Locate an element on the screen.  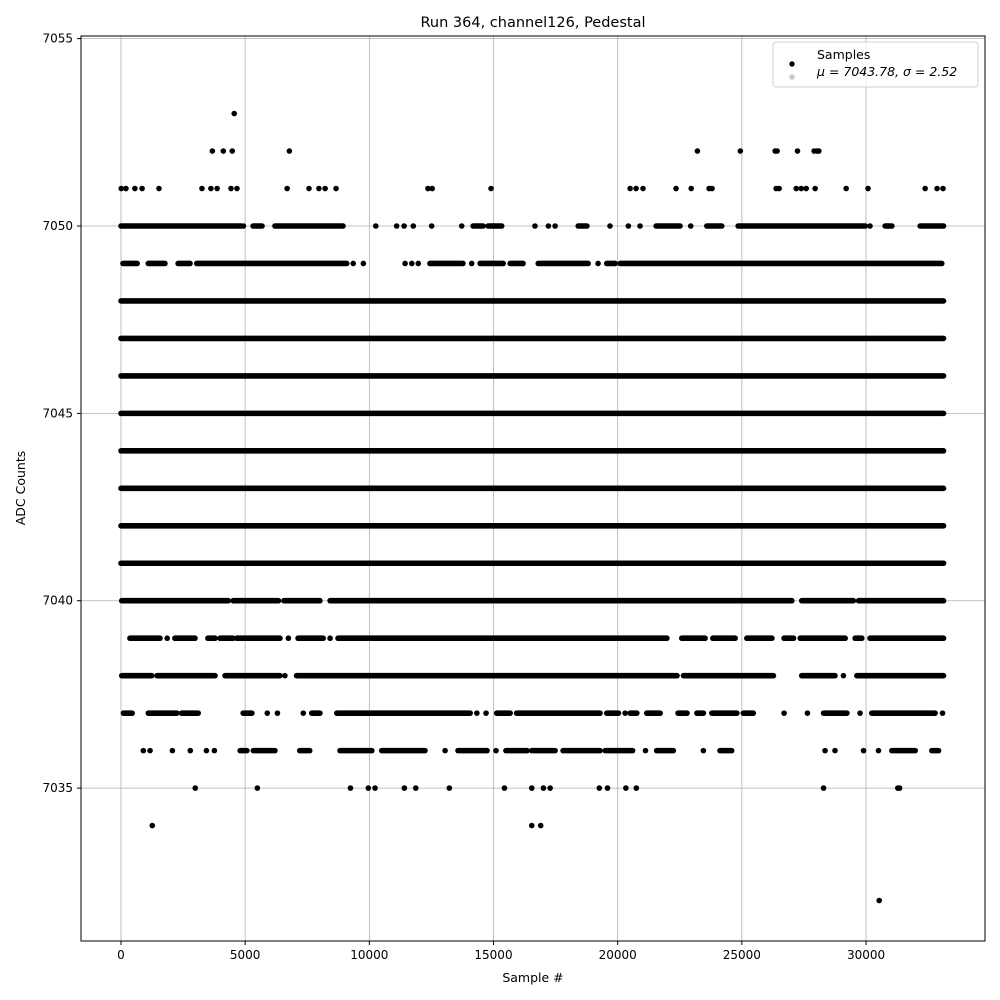
legend: Samples μ = 7043.78, σ = 2.52 is located at coordinates (875, 64).